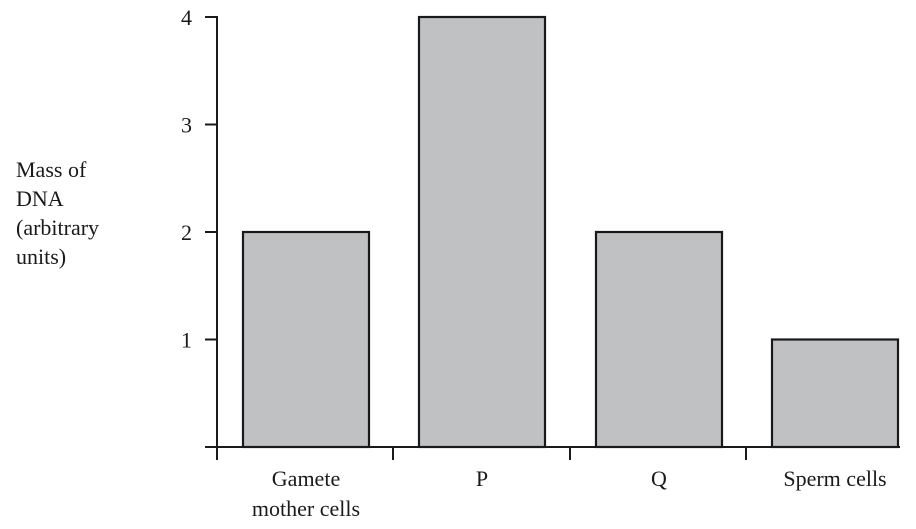 The width and height of the screenshot is (916, 529). What do you see at coordinates (186, 232) in the screenshot?
I see `y-tick-label-2: 2` at bounding box center [186, 232].